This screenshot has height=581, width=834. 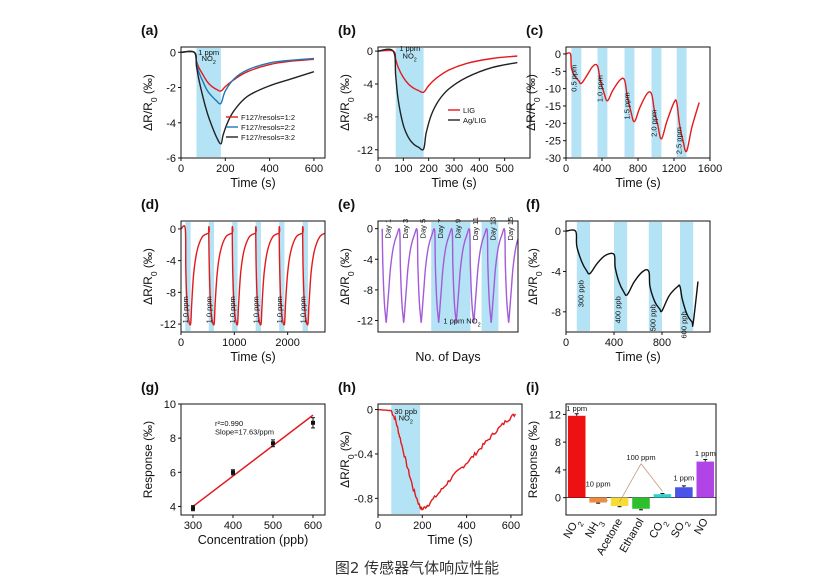 What do you see at coordinates (651, 477) in the screenshot?
I see `group-bracket` at bounding box center [651, 477].